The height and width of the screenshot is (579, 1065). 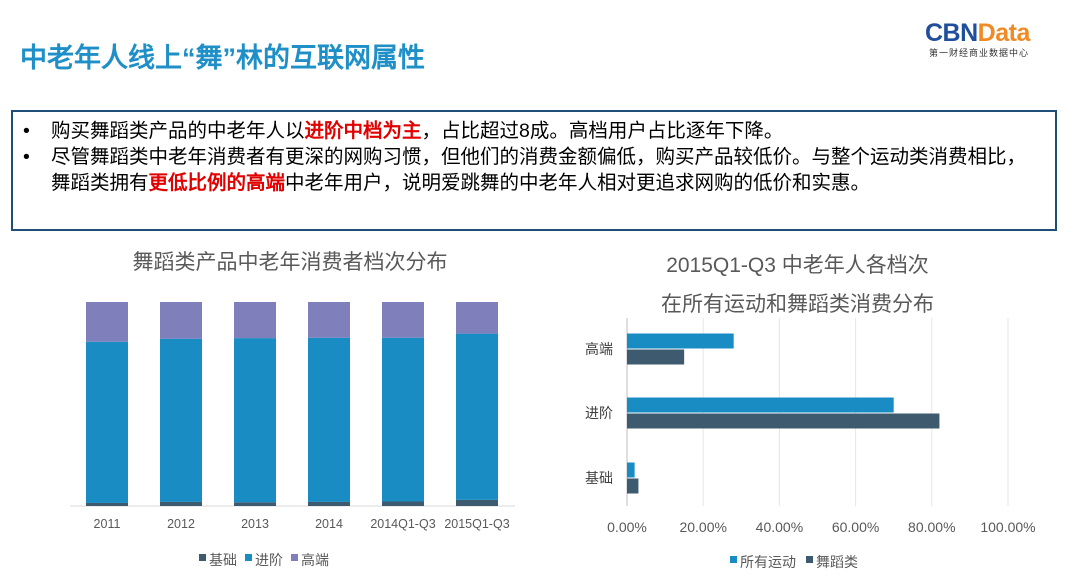 I want to click on bar-基础-2012, so click(x=181, y=503).